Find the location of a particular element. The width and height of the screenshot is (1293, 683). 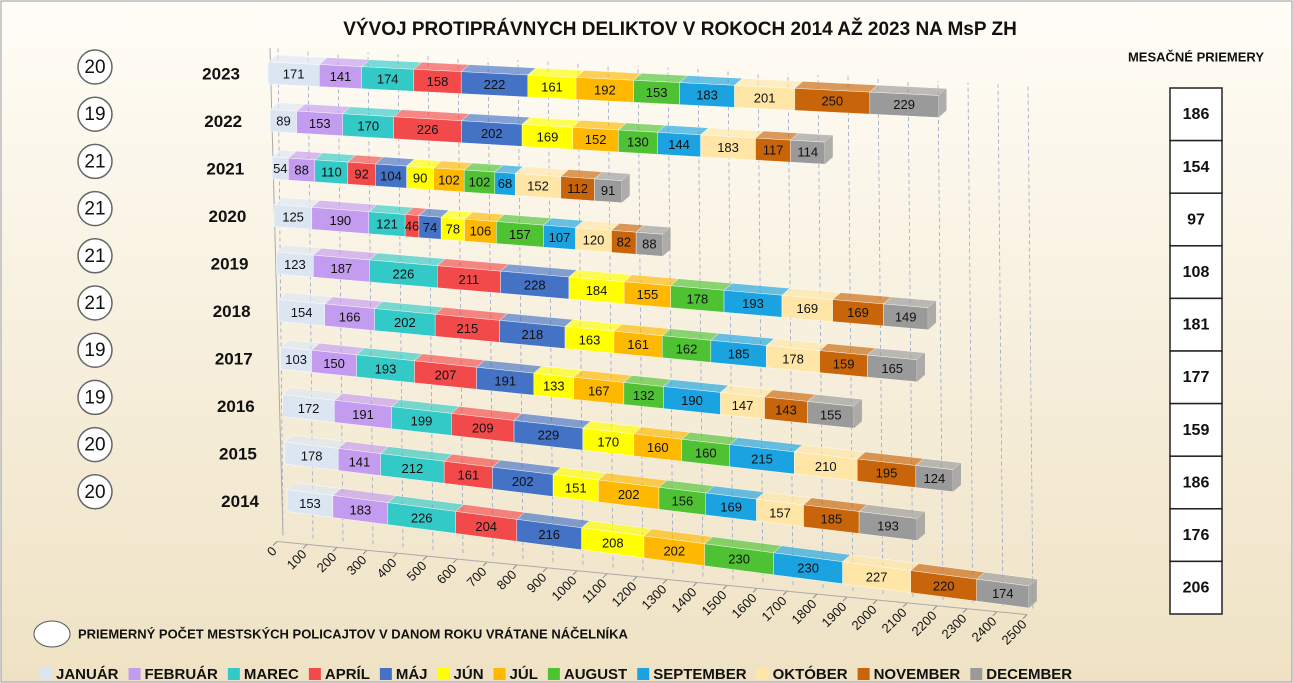

legend-label: NOVEMBER is located at coordinates (917, 674).